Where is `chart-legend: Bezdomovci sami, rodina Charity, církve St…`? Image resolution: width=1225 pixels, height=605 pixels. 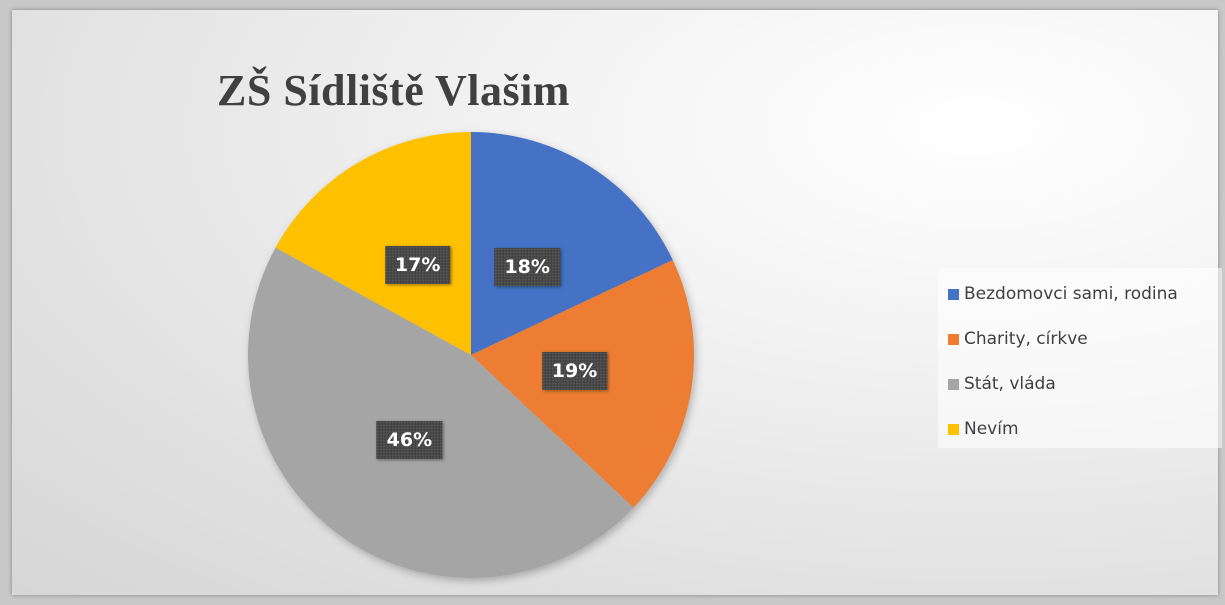 chart-legend: Bezdomovci sami, rodina Charity, církve St… is located at coordinates (1080, 358).